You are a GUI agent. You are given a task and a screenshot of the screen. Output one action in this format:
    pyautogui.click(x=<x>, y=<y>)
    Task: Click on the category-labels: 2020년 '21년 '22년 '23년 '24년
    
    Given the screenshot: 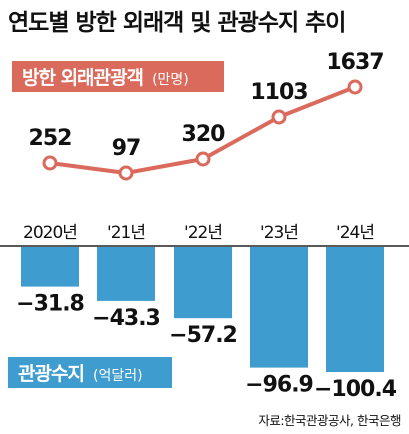 What is the action you would take?
    pyautogui.click(x=199, y=233)
    